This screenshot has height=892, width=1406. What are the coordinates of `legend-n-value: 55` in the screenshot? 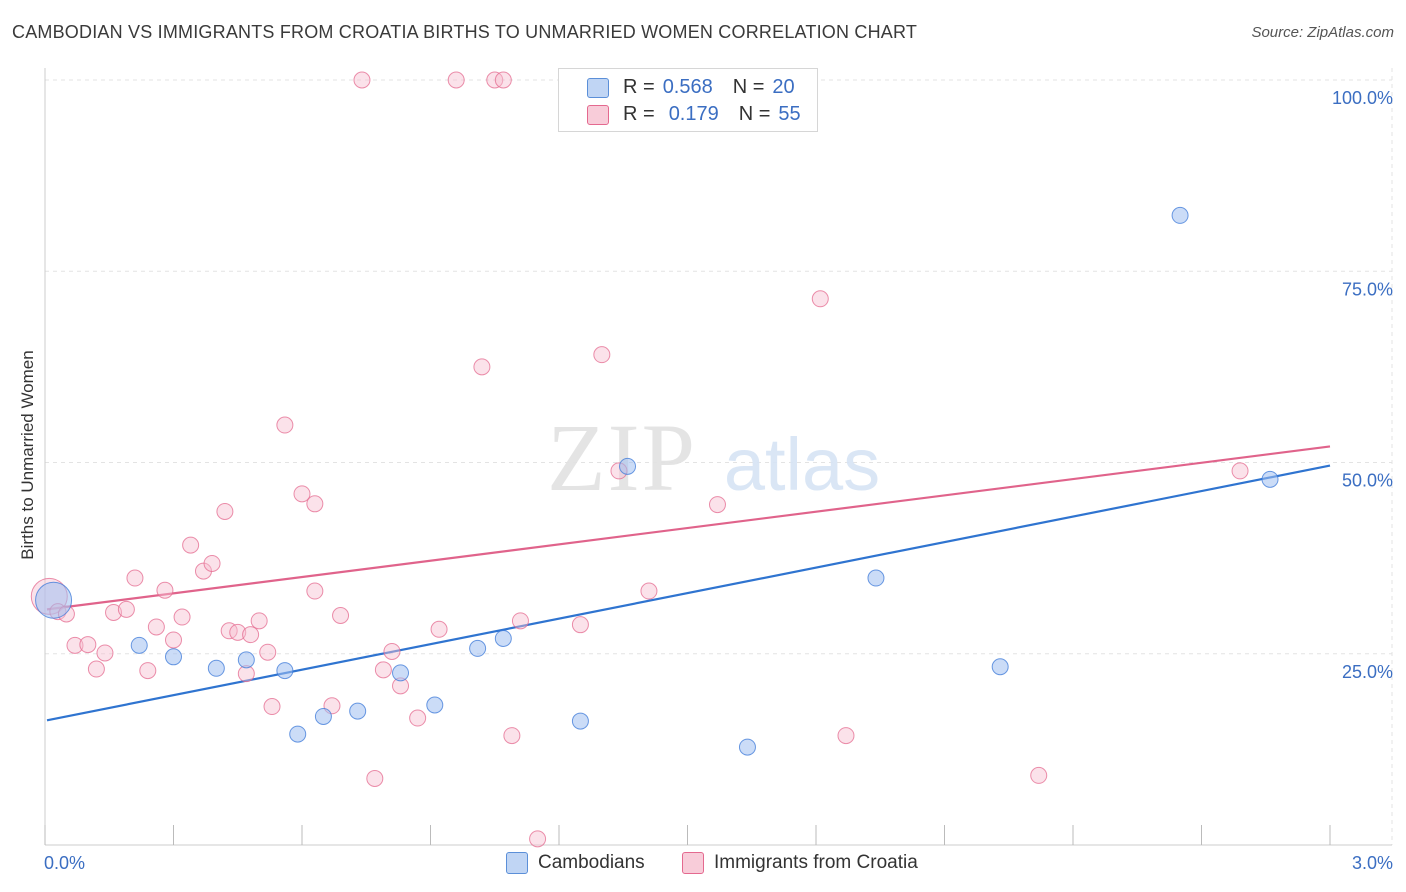 It's located at (789, 114).